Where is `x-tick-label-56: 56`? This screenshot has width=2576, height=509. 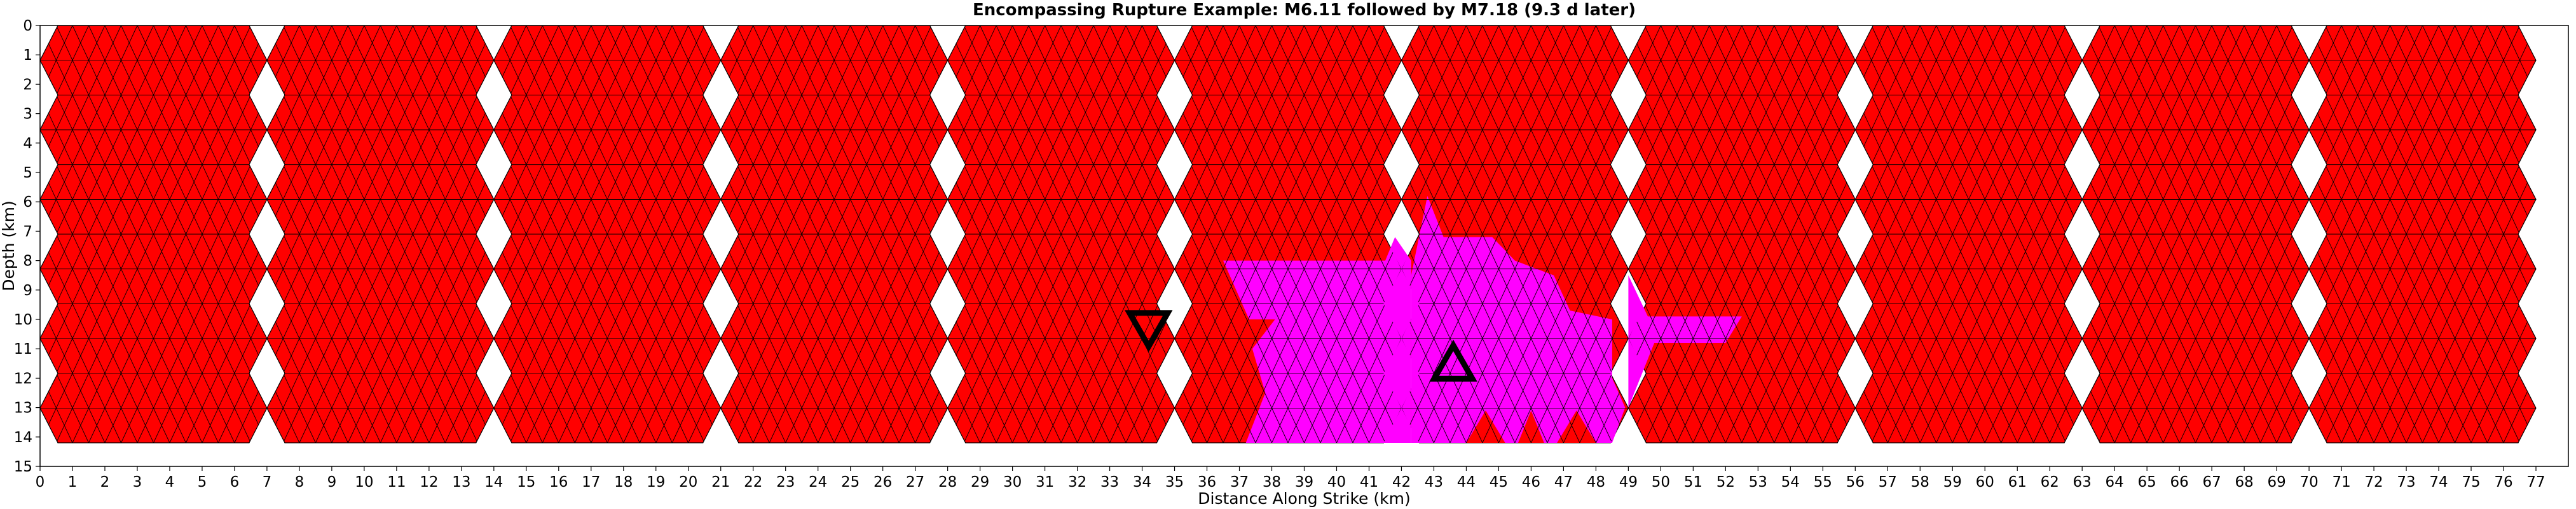 x-tick-label-56: 56 is located at coordinates (1856, 482).